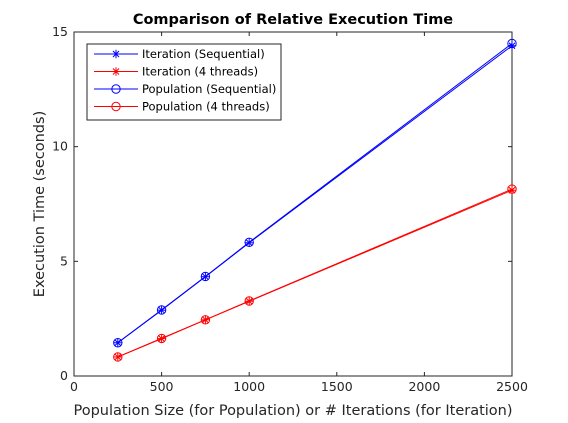  Describe the element at coordinates (249, 386) in the screenshot. I see `x-tick-label: 1000` at that location.